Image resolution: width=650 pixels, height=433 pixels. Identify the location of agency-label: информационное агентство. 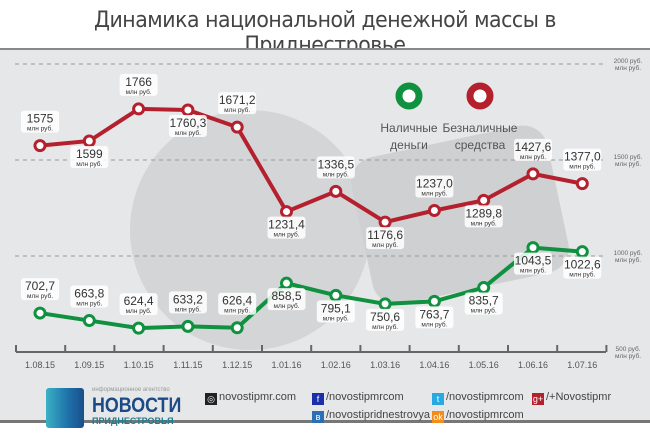
(131, 390).